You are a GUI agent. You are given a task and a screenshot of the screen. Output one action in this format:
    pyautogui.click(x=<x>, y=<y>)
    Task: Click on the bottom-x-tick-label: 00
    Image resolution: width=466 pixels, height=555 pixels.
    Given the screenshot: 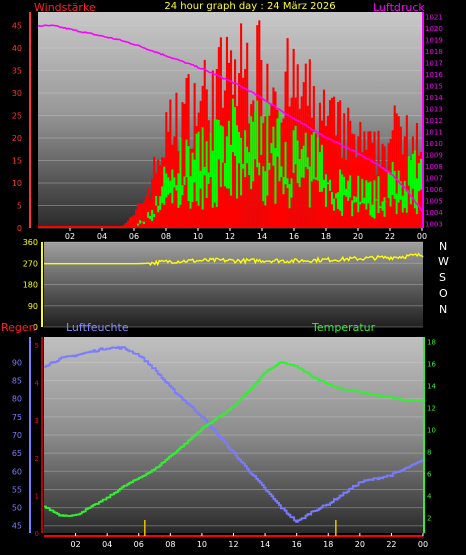 What is the action you would take?
    pyautogui.click(x=423, y=544)
    